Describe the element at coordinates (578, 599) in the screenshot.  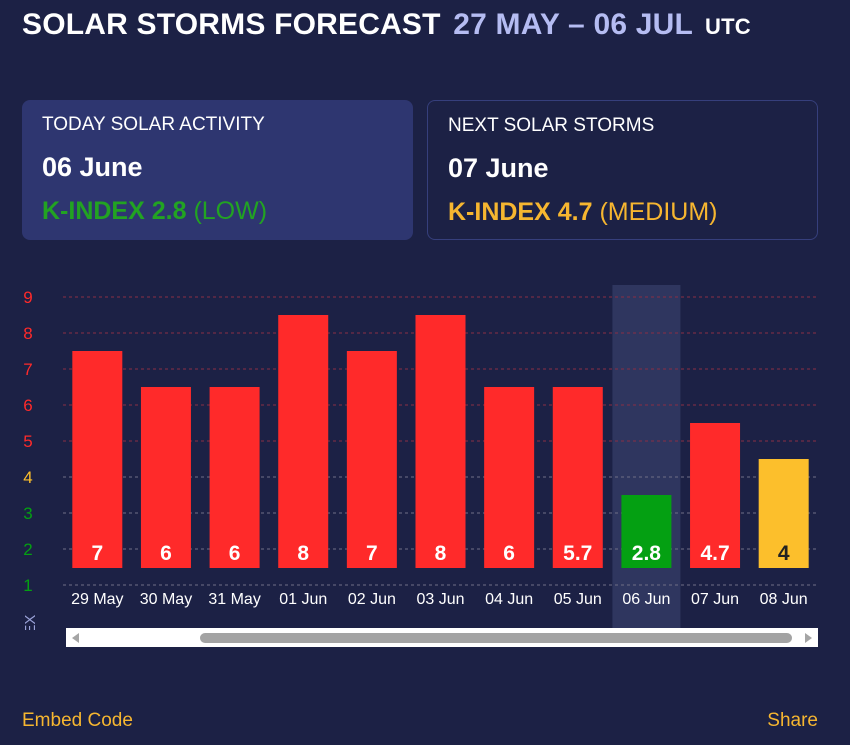
I see `x-tick-label: 05 Jun` at that location.